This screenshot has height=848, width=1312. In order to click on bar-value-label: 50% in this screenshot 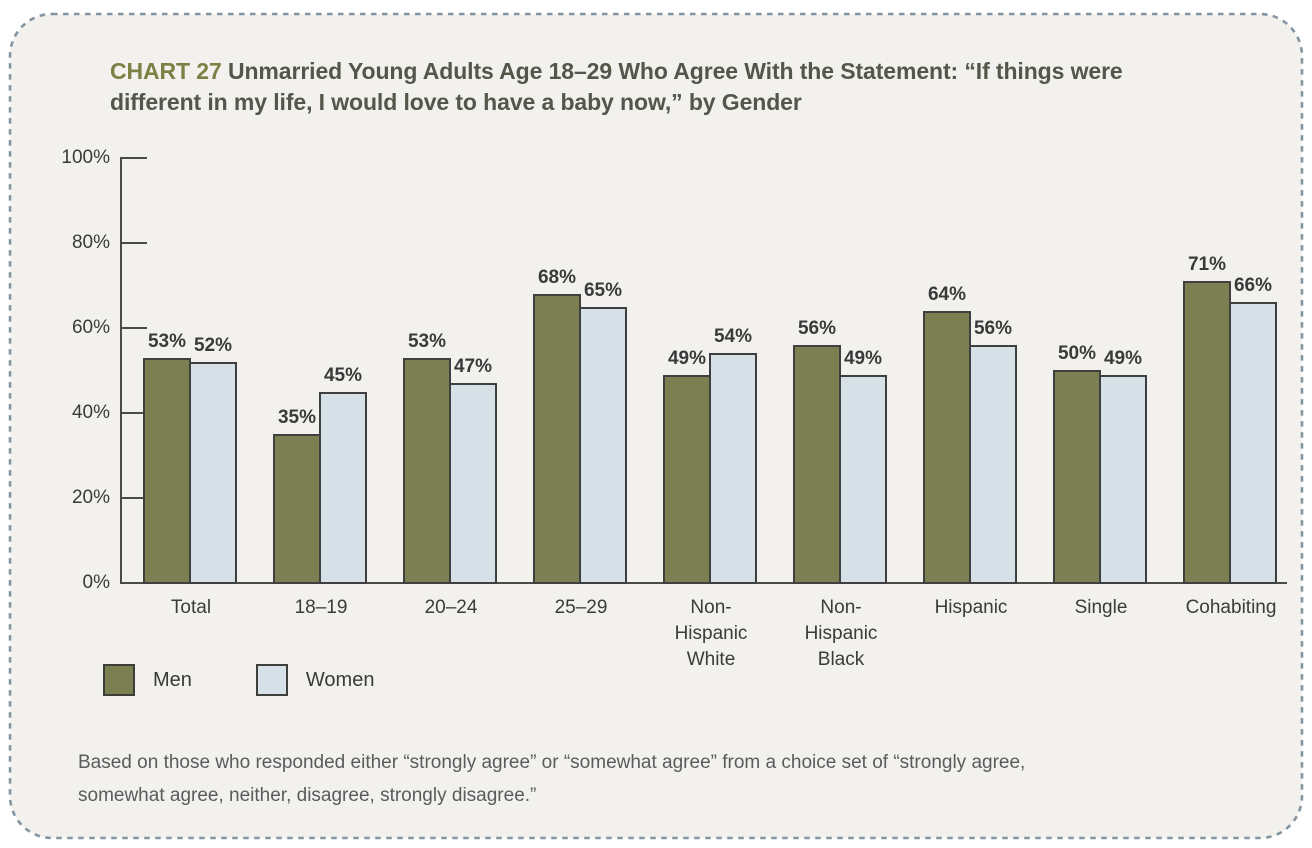, I will do `click(1077, 353)`.